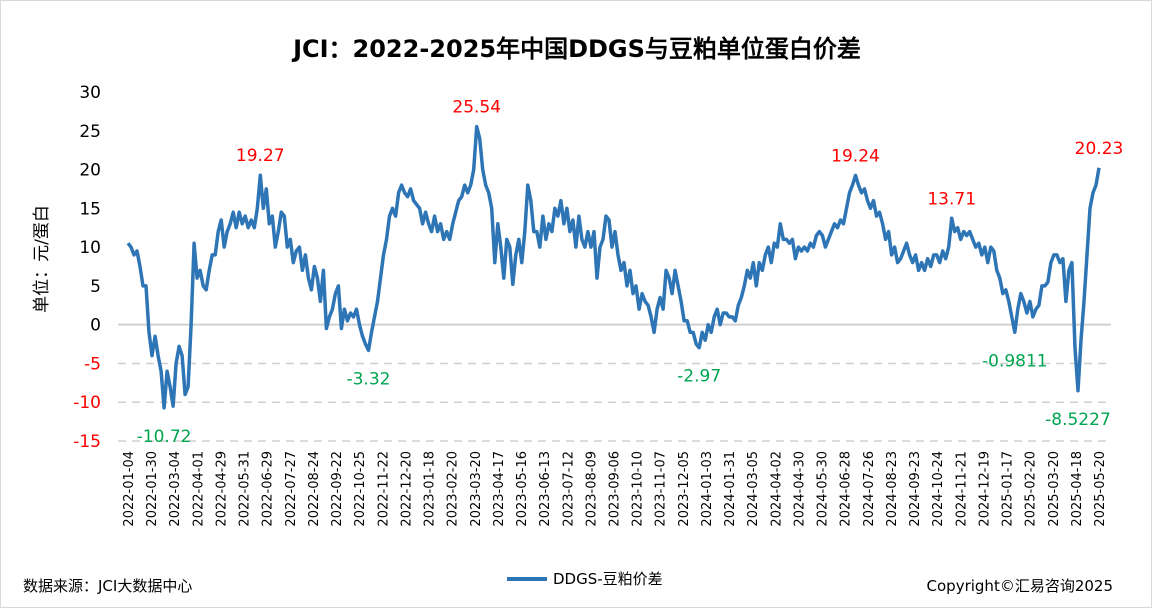 This screenshot has width=1152, height=608. Describe the element at coordinates (499, 489) in the screenshot. I see `x-tick-label: 2023-04-17` at that location.